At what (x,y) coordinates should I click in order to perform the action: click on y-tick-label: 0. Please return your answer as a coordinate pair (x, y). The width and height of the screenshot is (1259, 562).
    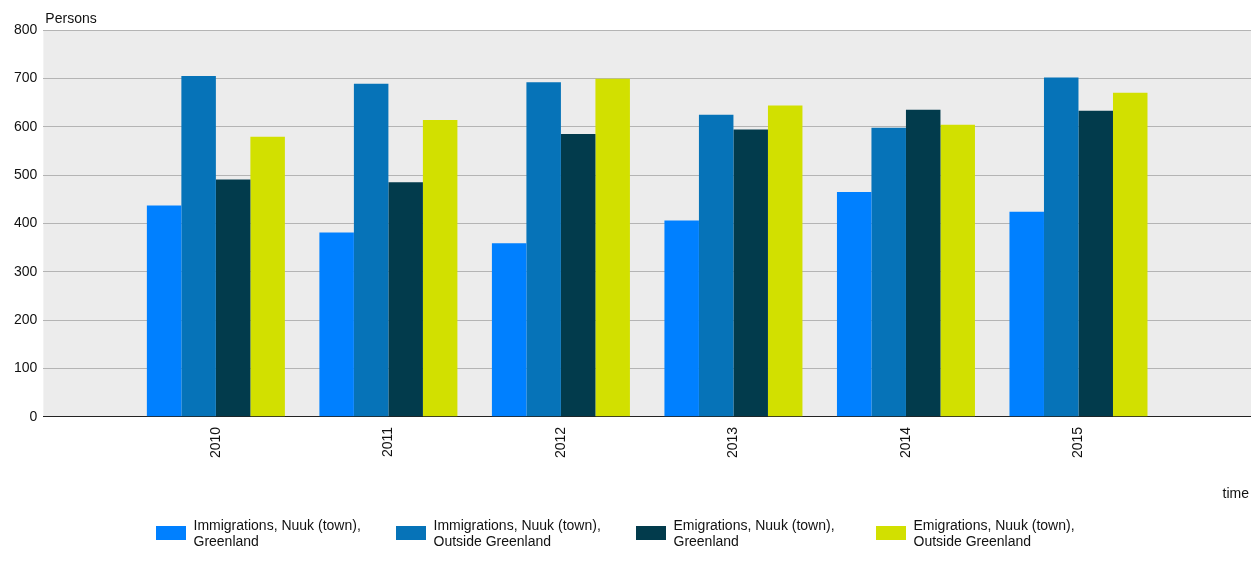
    Looking at the image, I should click on (33, 415).